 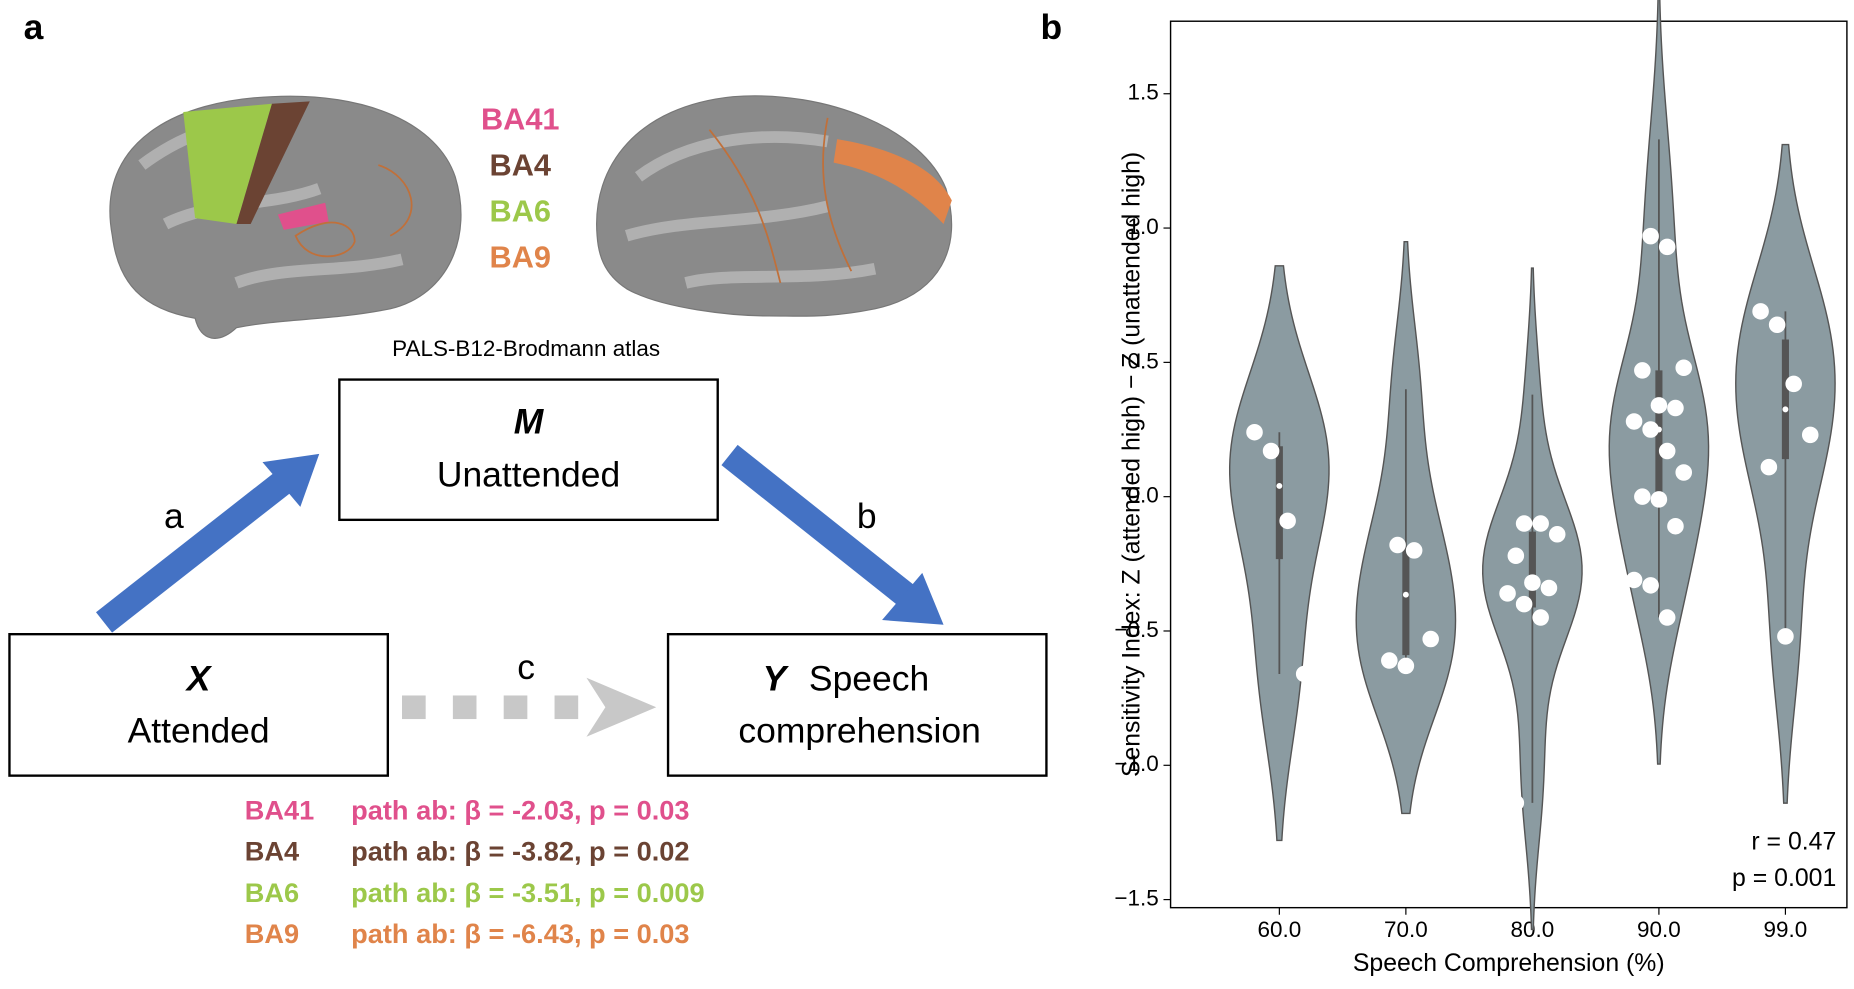 I want to click on arrow-b, so click(x=832, y=534).